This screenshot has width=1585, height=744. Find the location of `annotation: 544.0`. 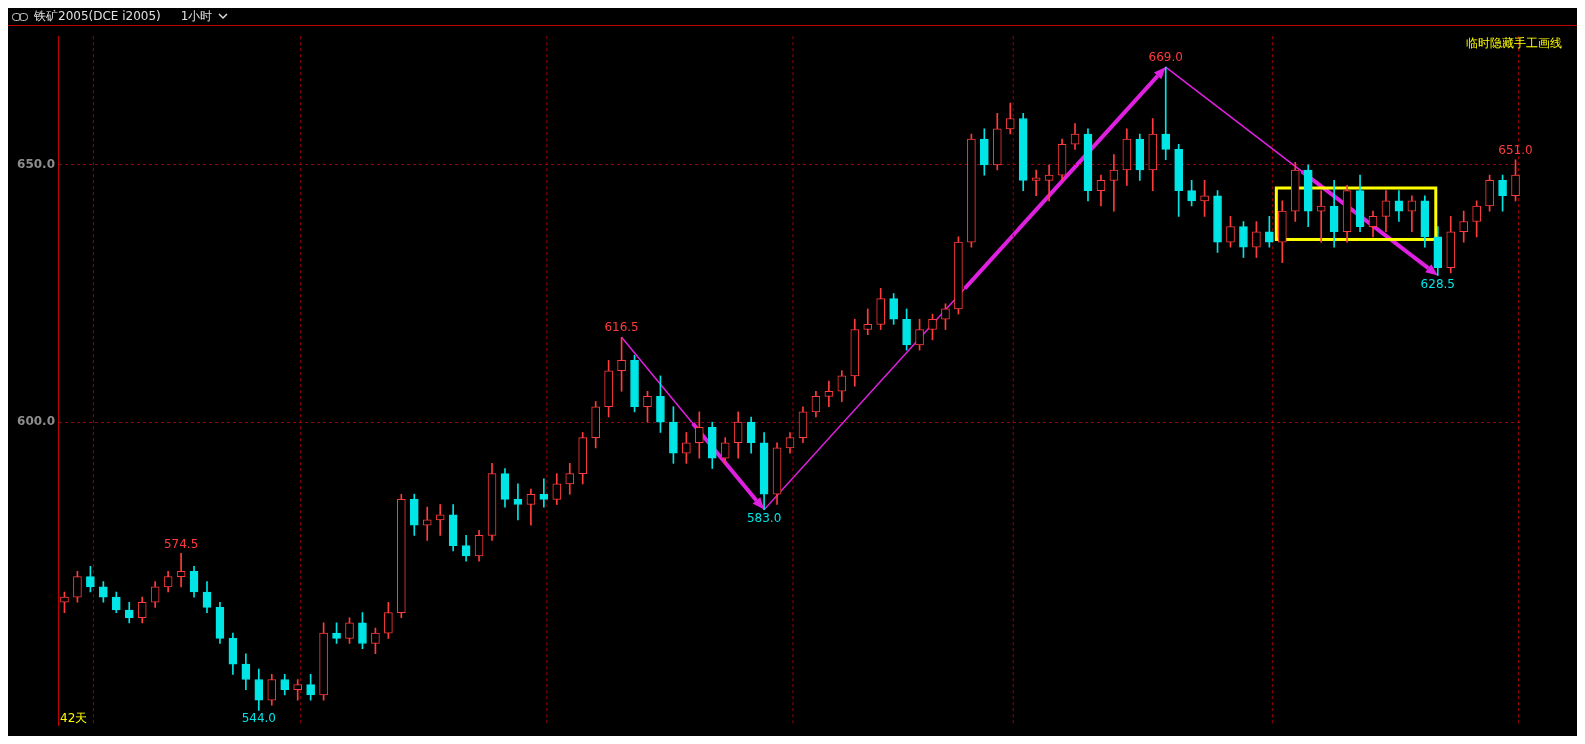

annotation: 544.0 is located at coordinates (258, 718).